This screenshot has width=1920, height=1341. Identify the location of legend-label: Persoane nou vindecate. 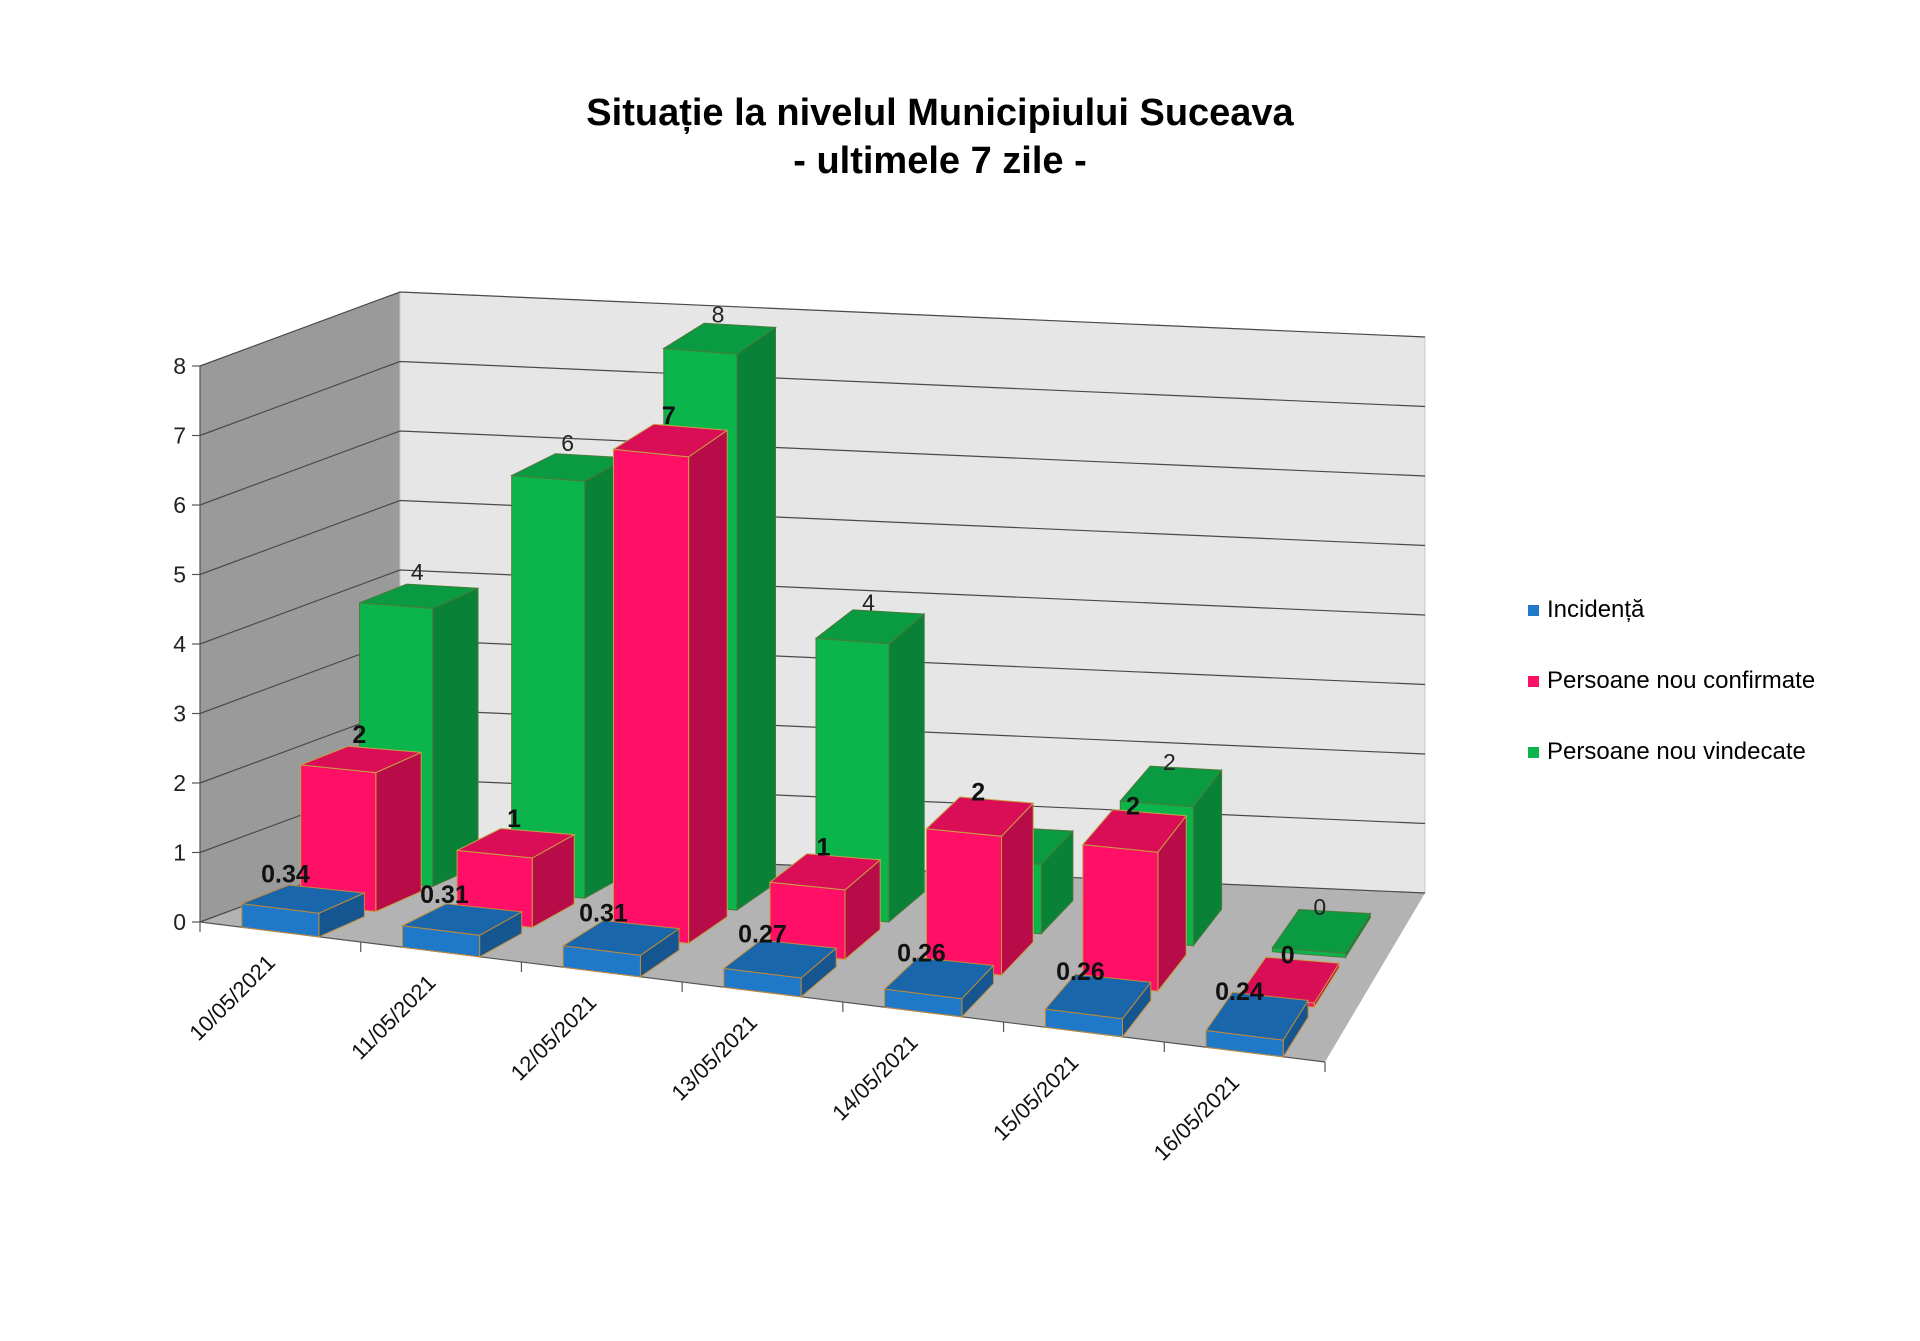
(1676, 751).